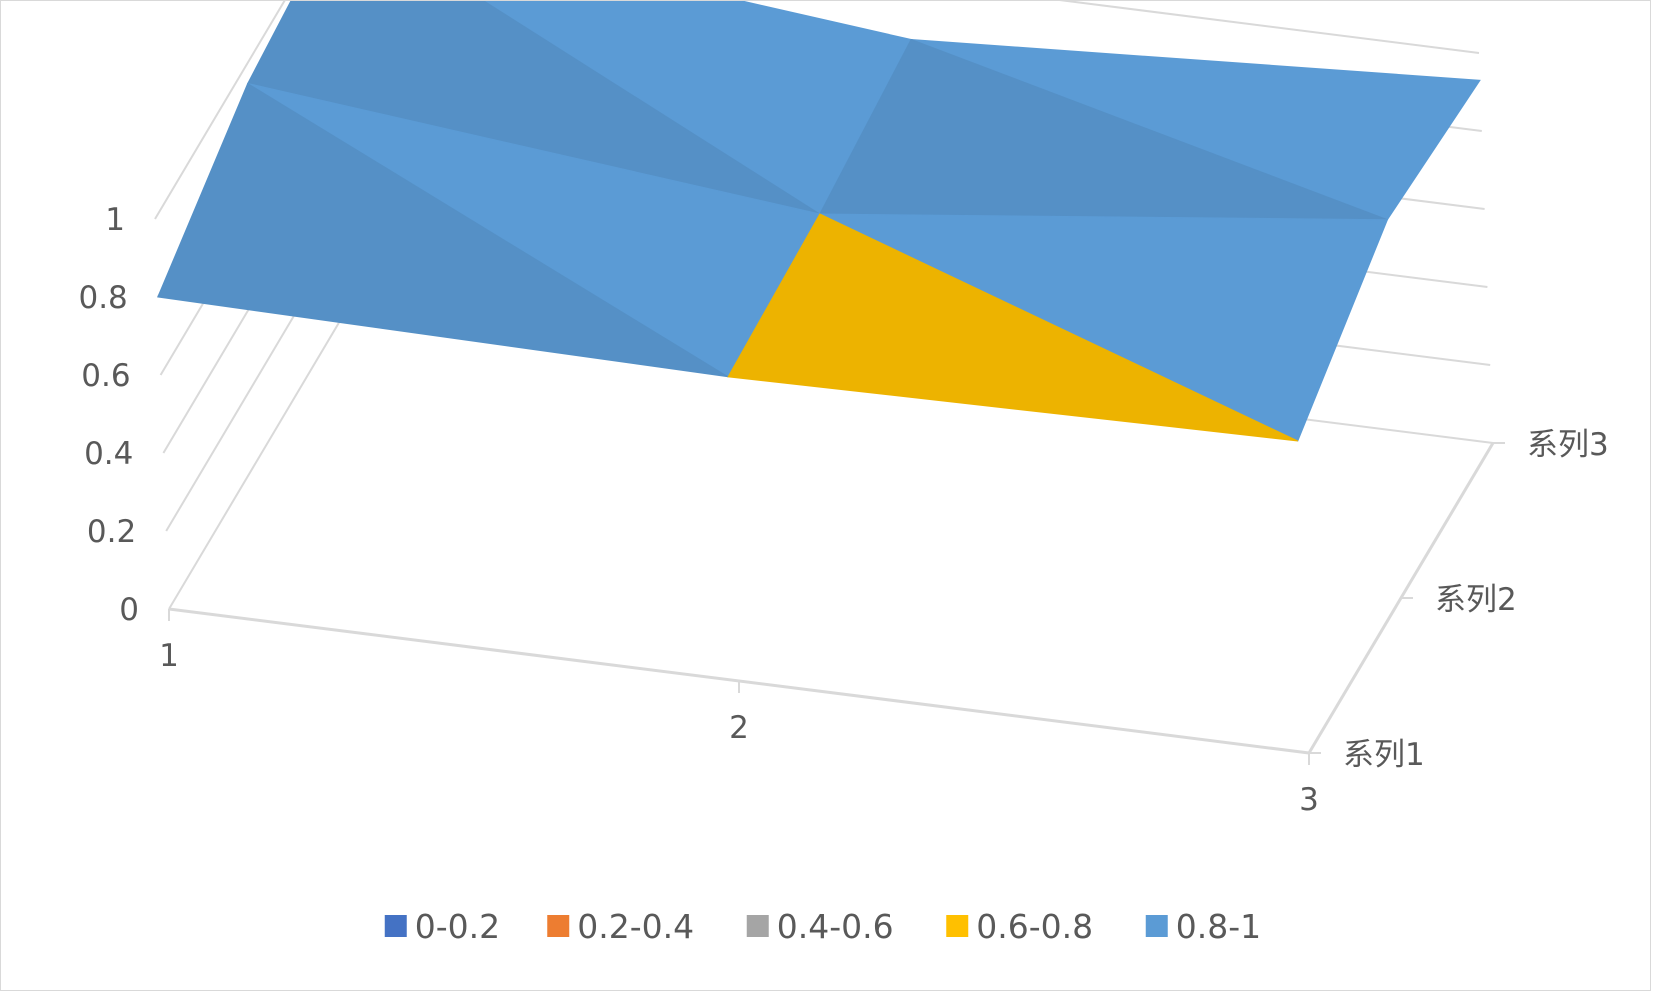  Describe the element at coordinates (835, 926) in the screenshot. I see `legend-label: 0.4-0.6` at that location.